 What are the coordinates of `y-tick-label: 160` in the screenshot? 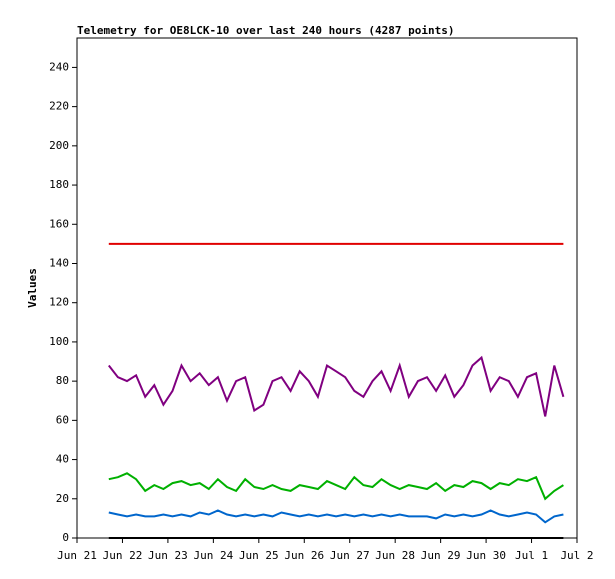 It's located at (59, 223).